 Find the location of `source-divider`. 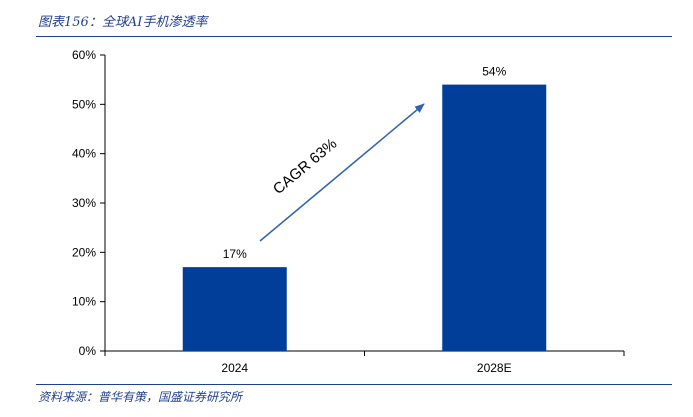

source-divider is located at coordinates (354, 384).